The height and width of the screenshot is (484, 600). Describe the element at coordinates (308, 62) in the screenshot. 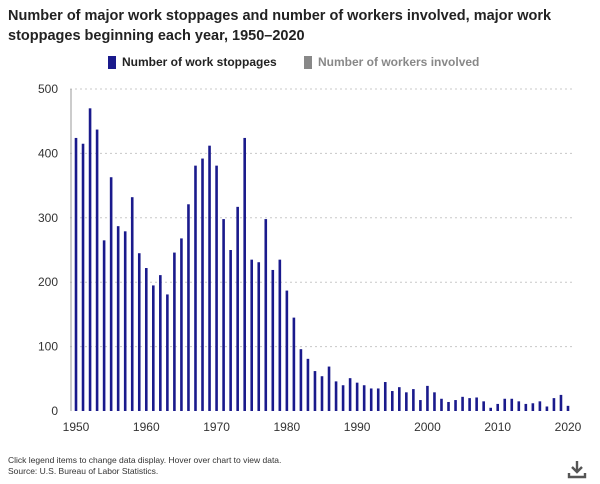

I see `legend-swatch-workers-involved` at that location.